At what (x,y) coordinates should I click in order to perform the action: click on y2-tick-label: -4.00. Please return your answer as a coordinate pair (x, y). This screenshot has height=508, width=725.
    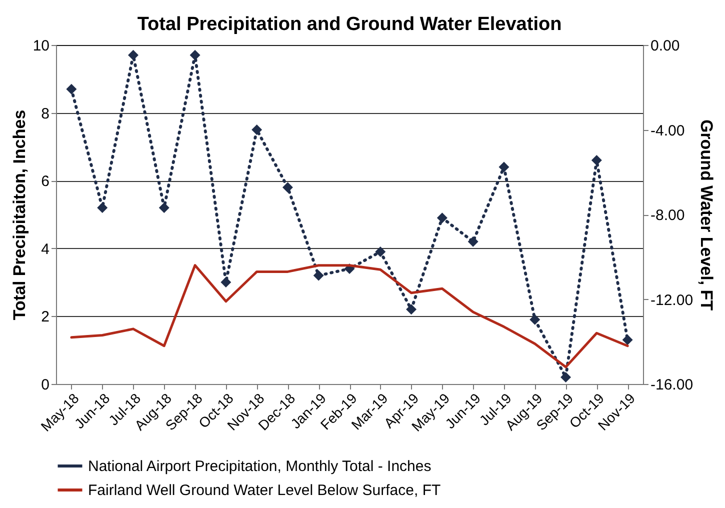
    Looking at the image, I should click on (667, 131).